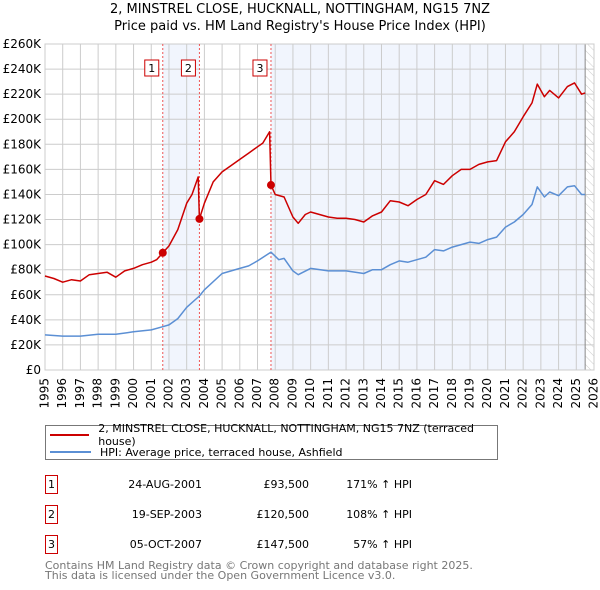 The image size is (600, 590). Describe the element at coordinates (26, 345) in the screenshot. I see `y-tick-label: £20K` at that location.